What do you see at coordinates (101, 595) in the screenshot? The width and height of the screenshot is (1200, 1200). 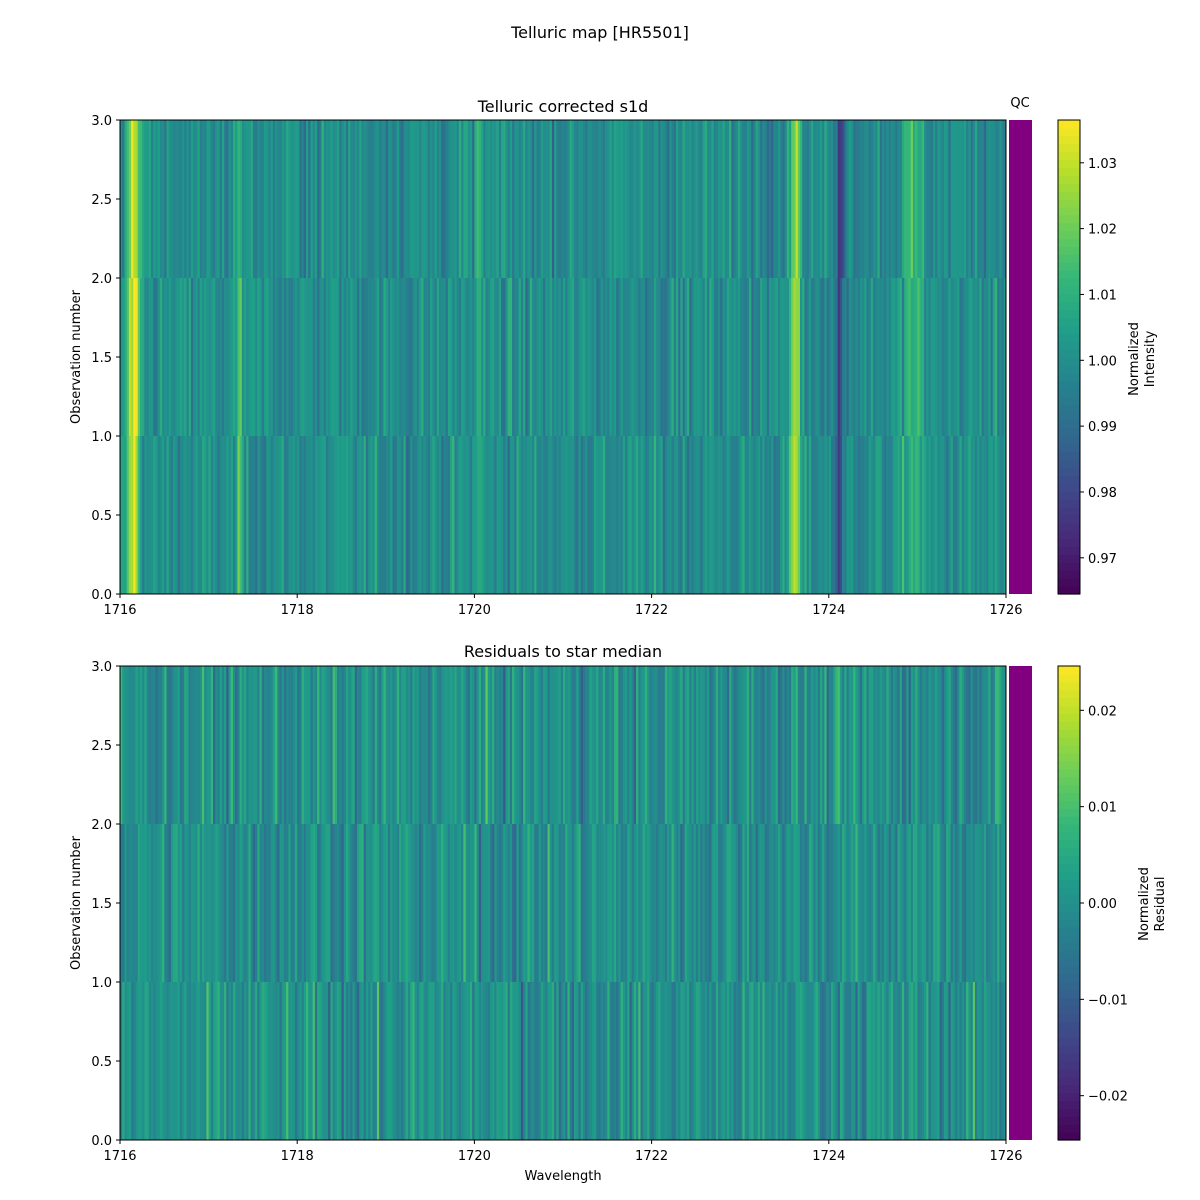 I see `y-tick-label: 0.0` at bounding box center [101, 595].